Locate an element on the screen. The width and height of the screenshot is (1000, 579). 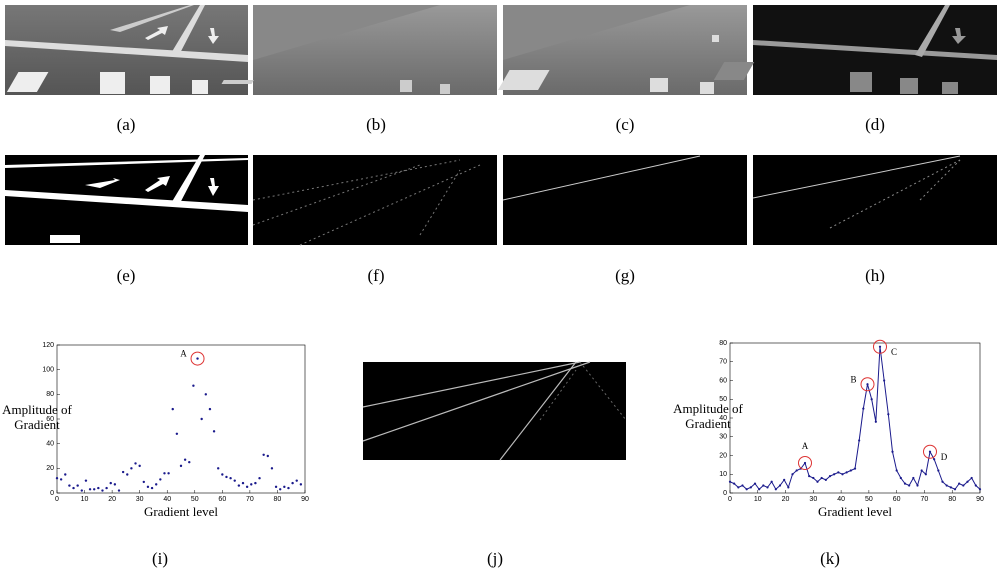
image-f is located at coordinates (374, 200).